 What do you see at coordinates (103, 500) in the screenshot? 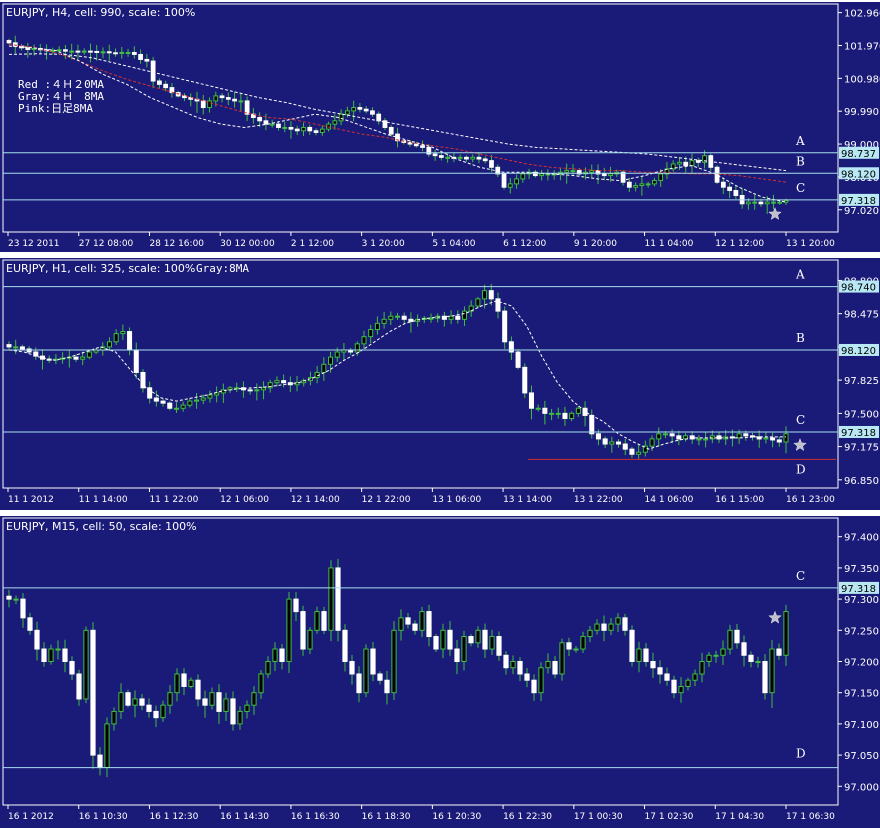
I see `x-tick-label: 11 1 14:00` at bounding box center [103, 500].